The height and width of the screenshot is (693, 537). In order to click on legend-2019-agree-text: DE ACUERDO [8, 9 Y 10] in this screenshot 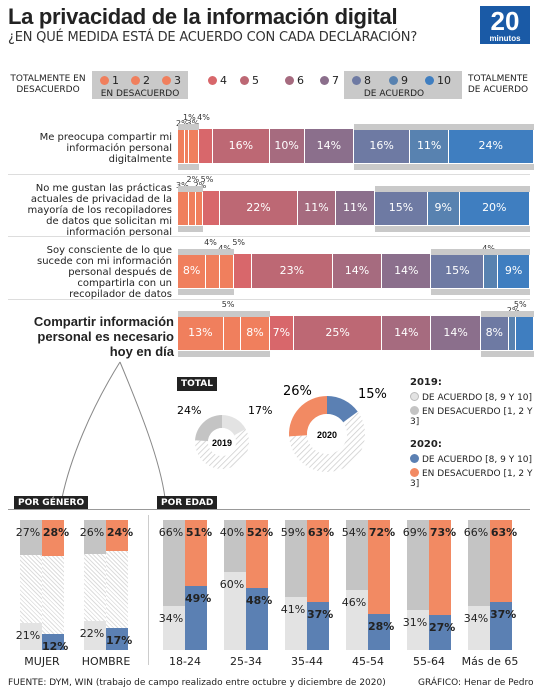, I will do `click(477, 398)`.